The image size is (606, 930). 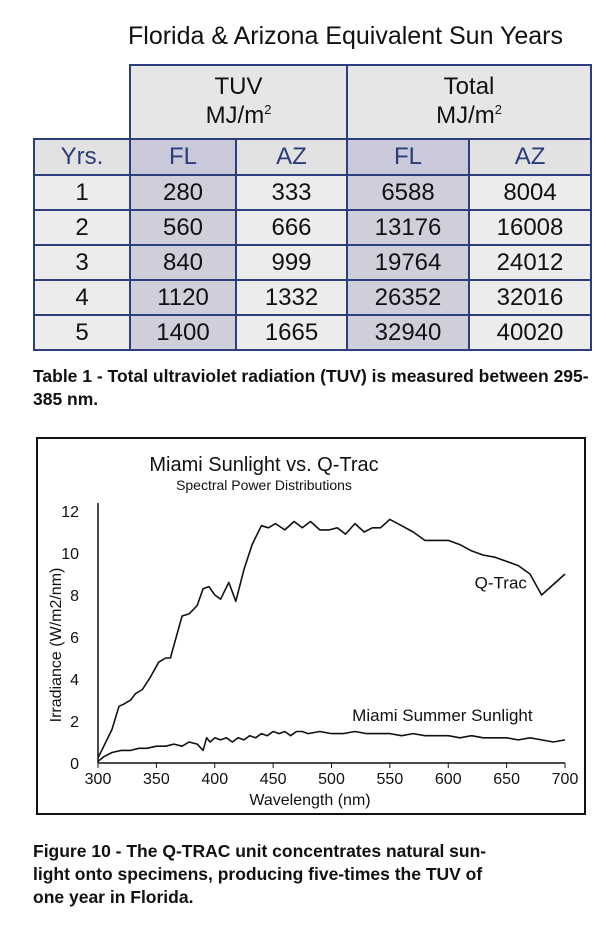 What do you see at coordinates (70, 512) in the screenshot?
I see `y-tick-label: 12` at bounding box center [70, 512].